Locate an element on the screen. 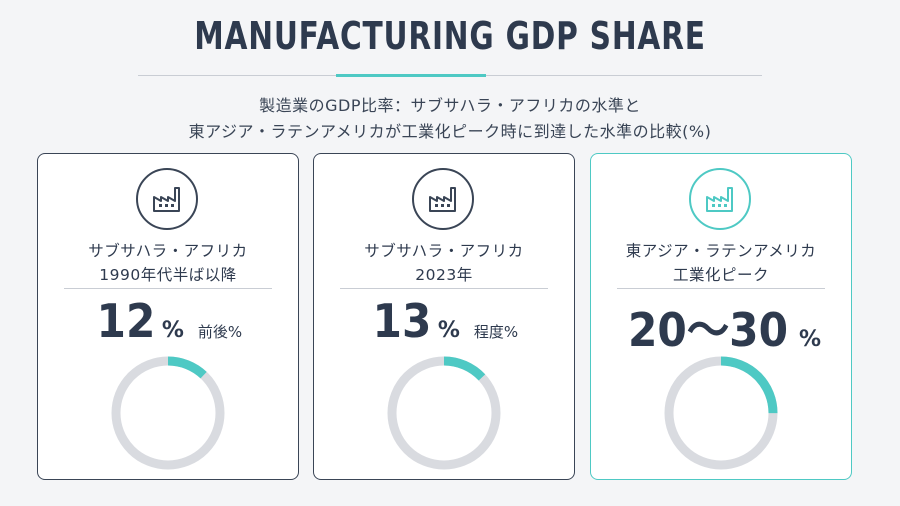  card-label-line-2: 工業化ピーク is located at coordinates (720, 275).